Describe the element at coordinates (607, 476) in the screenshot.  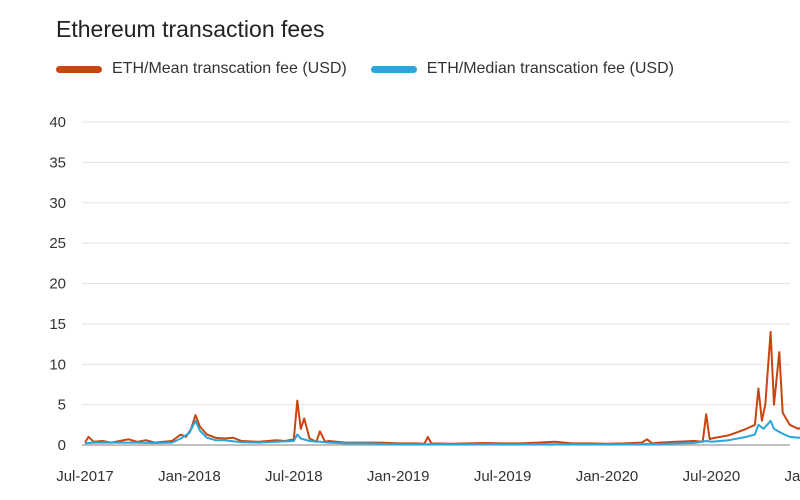
I see `x-tick-label: Jan-2020` at that location.